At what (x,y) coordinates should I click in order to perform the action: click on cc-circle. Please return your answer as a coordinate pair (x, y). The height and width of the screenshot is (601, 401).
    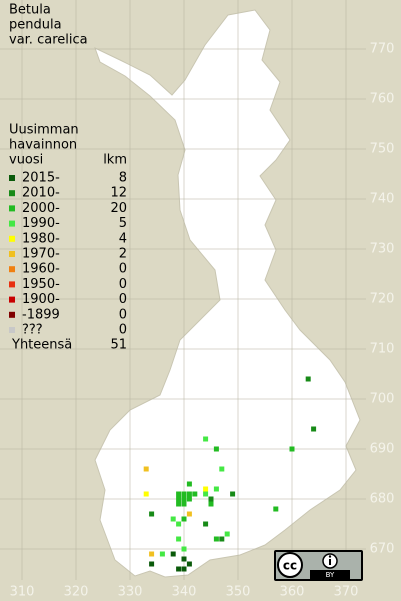
    Looking at the image, I should click on (290, 565).